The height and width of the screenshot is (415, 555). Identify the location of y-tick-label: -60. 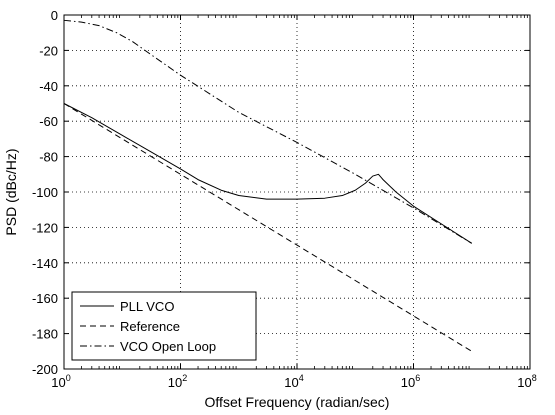
(48, 121).